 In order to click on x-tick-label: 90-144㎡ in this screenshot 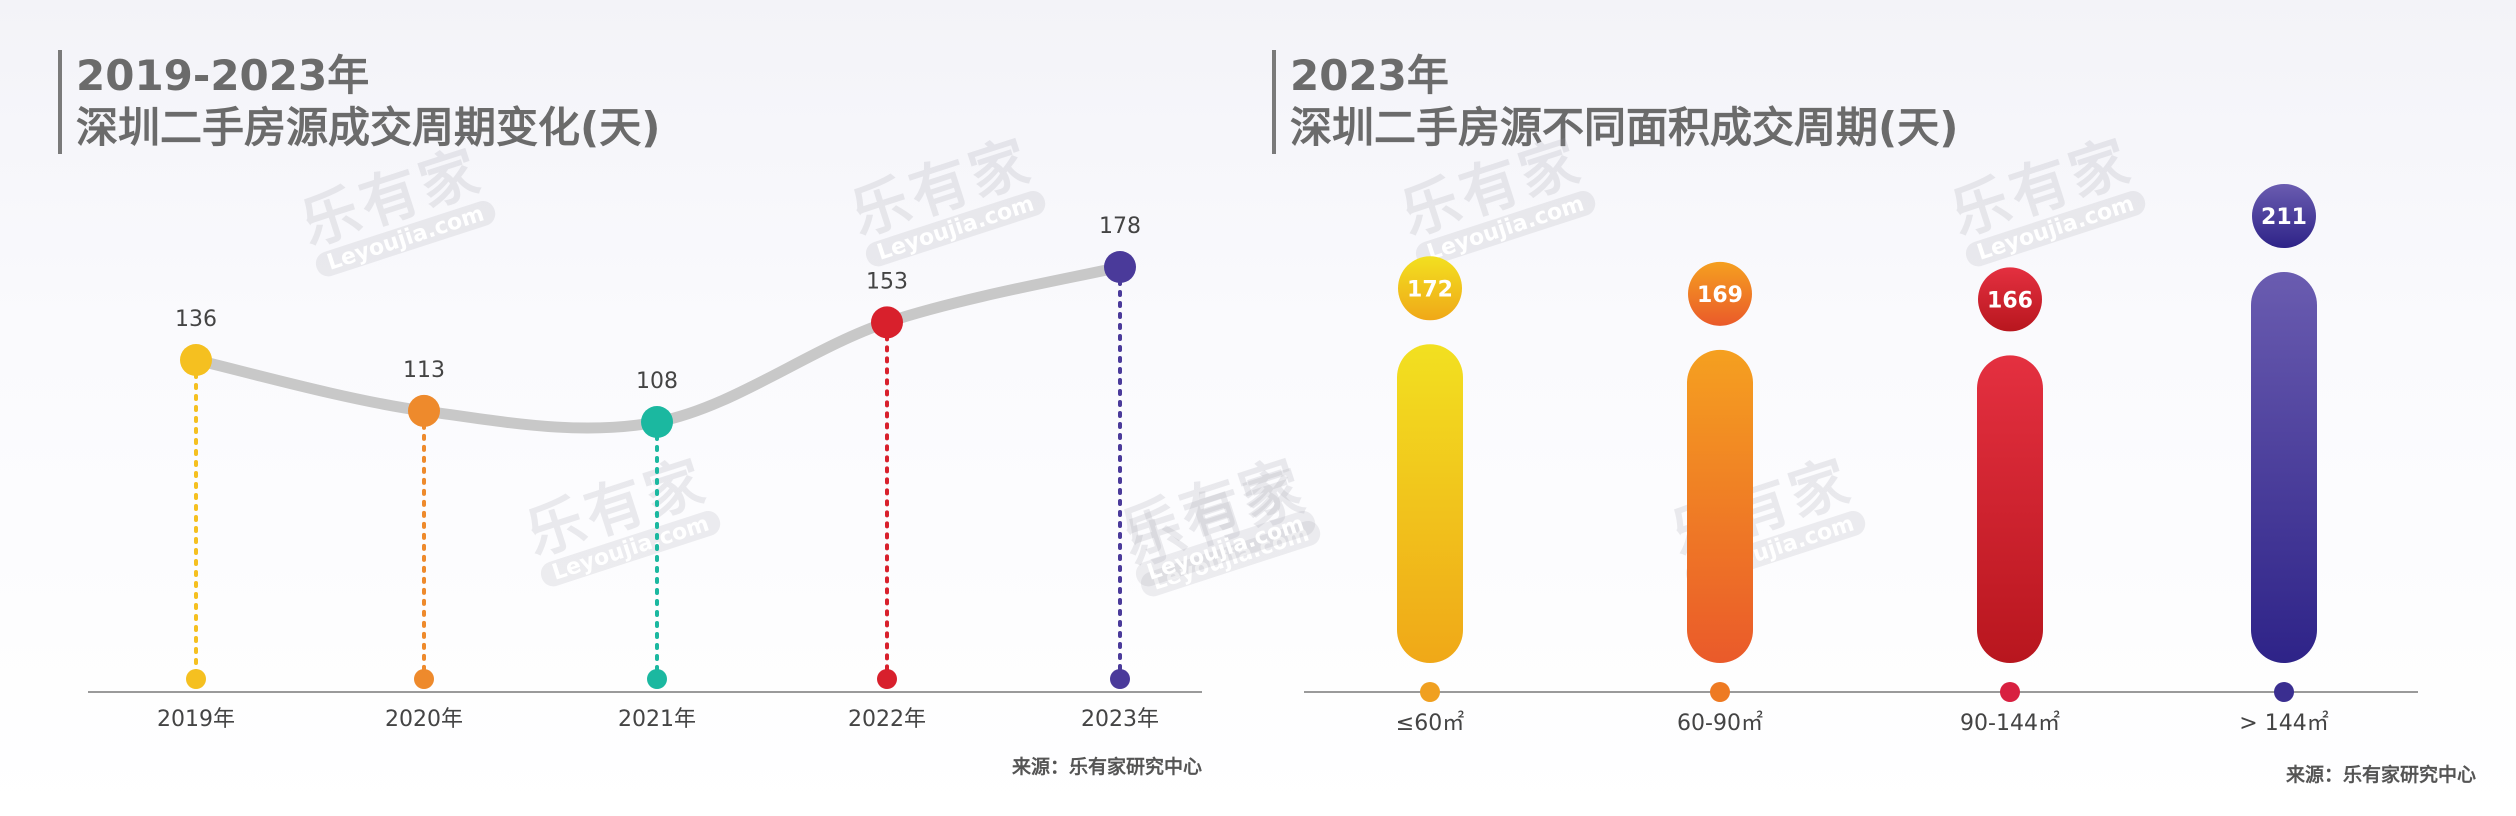, I will do `click(2010, 723)`.